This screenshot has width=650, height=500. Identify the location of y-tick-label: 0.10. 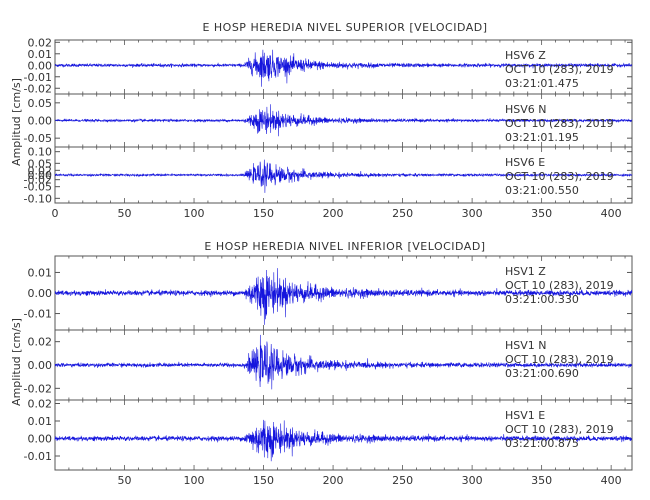
(40, 152).